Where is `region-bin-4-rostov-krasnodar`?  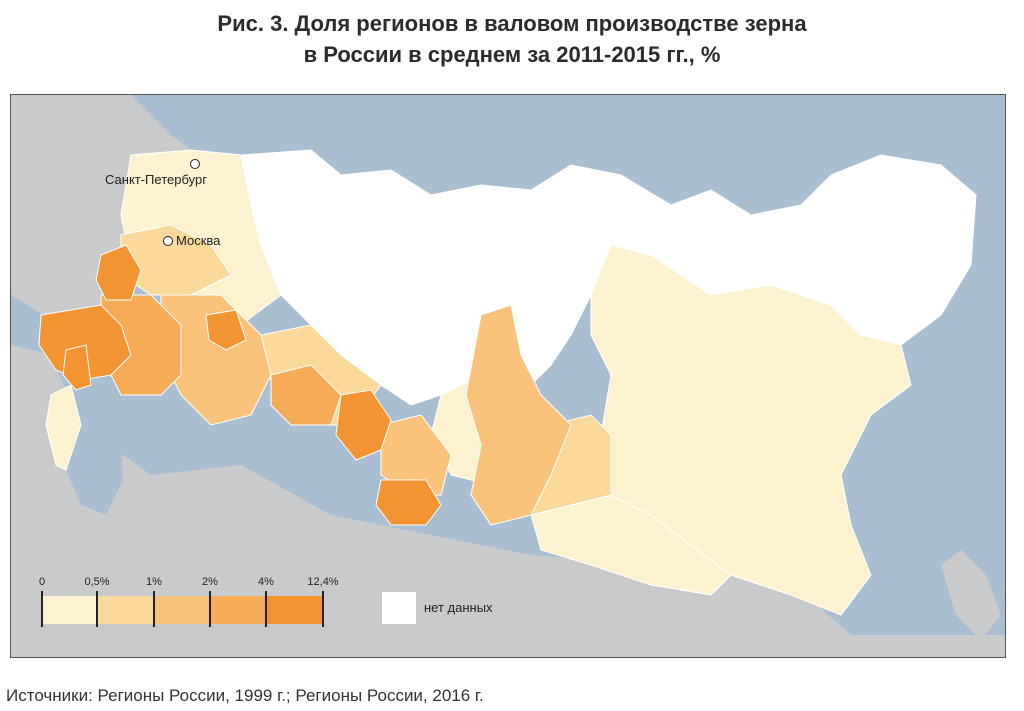
region-bin-4-rostov-krasnodar is located at coordinates (85, 342).